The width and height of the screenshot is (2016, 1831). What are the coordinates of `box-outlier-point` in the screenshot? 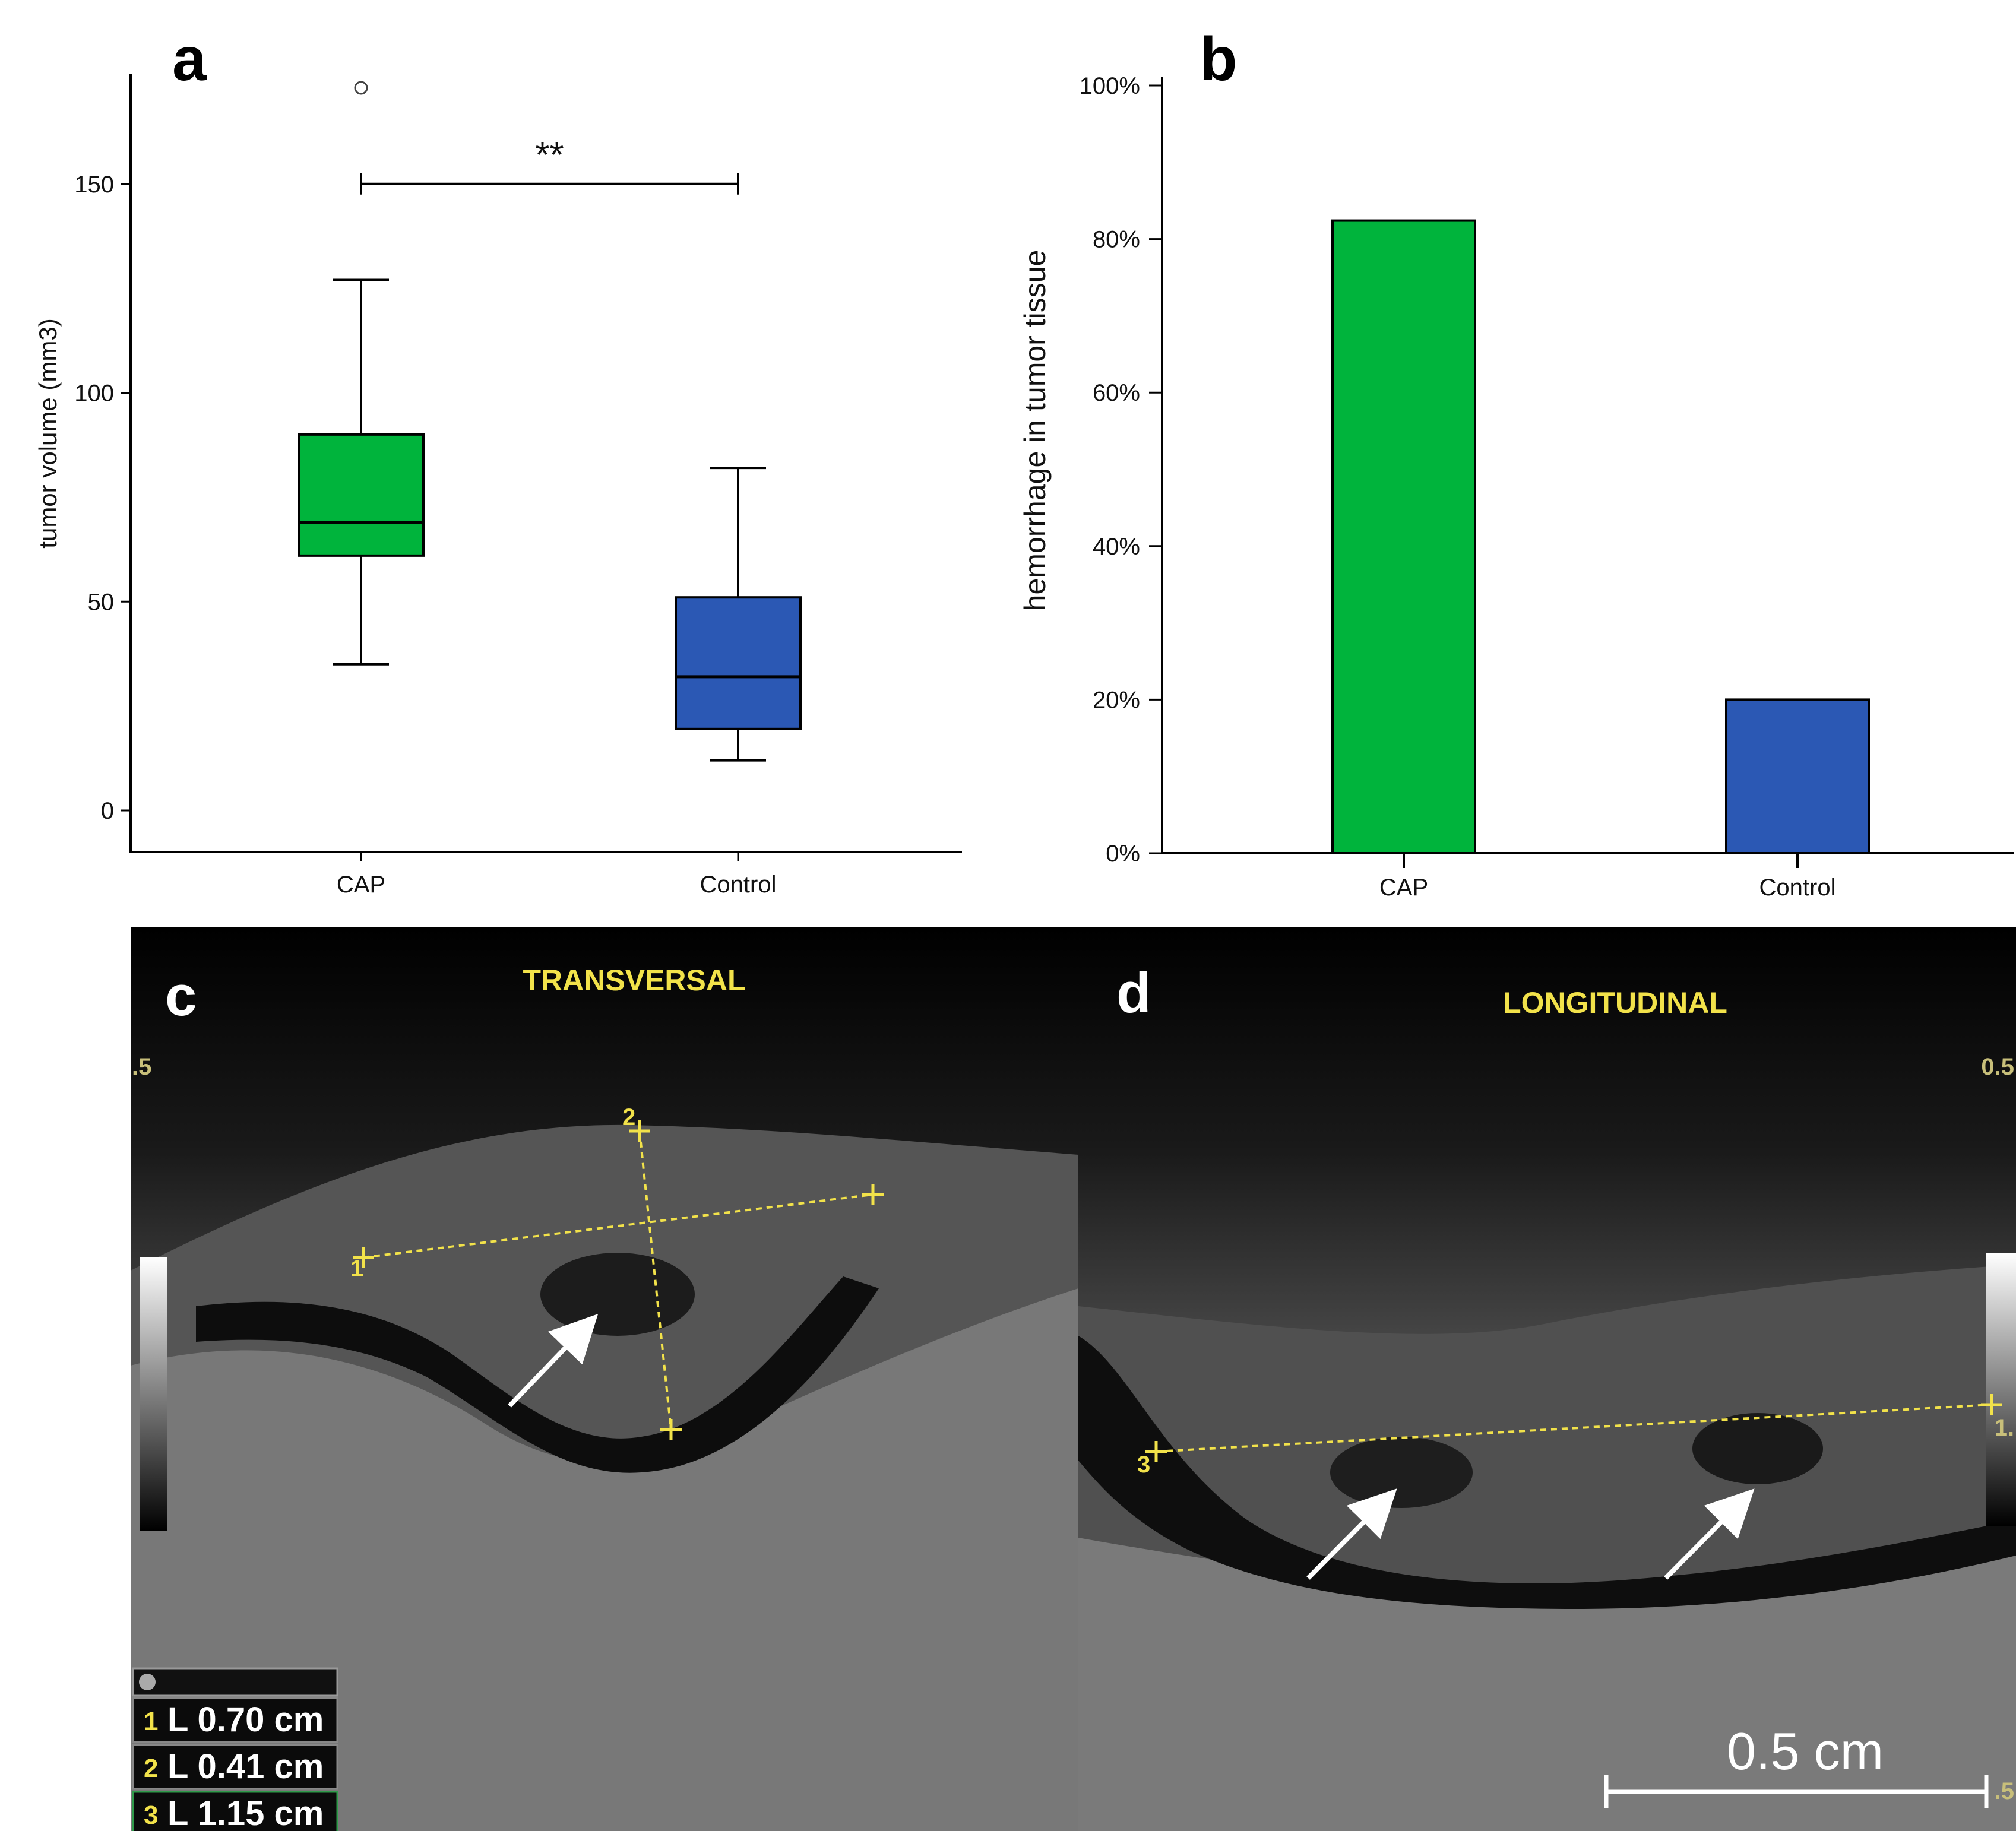 It's located at (361, 88).